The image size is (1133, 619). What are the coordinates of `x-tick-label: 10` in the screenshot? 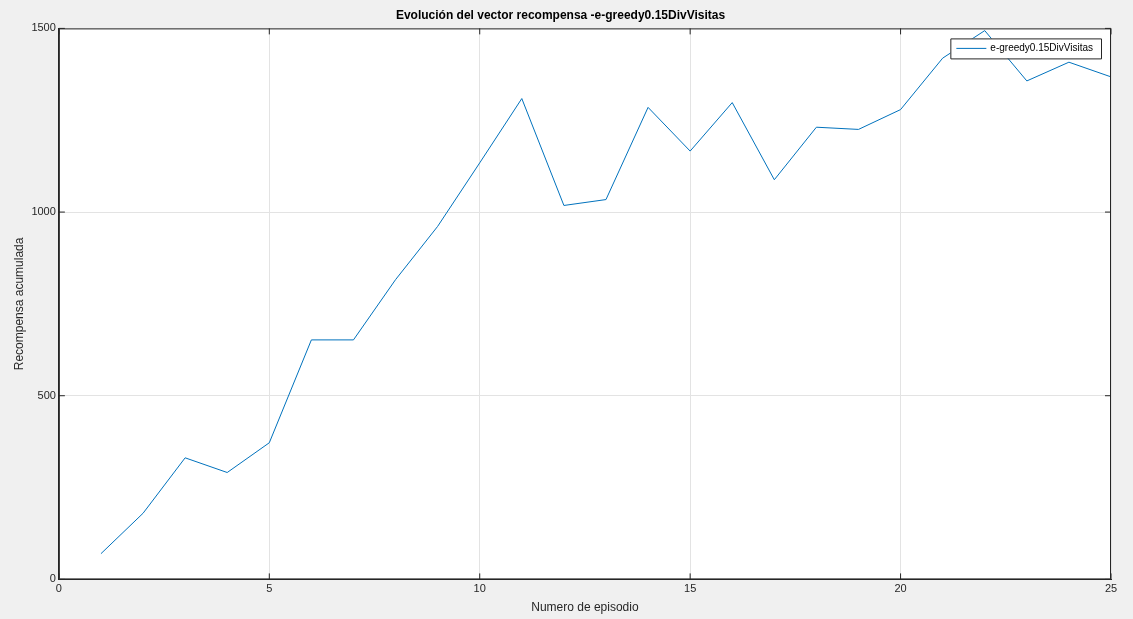 It's located at (479, 588).